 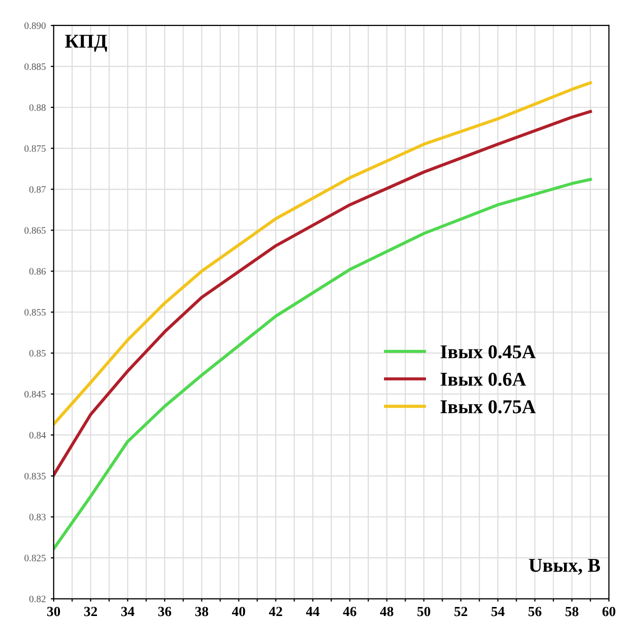 I want to click on y-tick-label: 0.88, so click(x=37, y=107).